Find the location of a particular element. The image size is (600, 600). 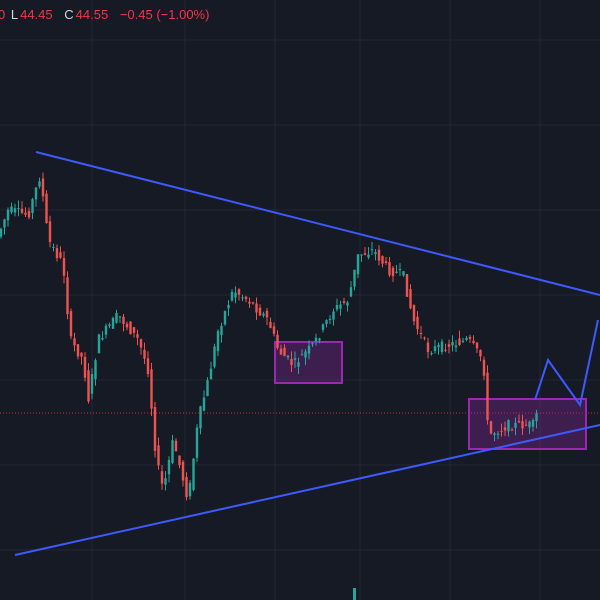

ohlc-header: 0 L 44.45 C 44.55 −0.45 (−1.00%) is located at coordinates (105, 14).